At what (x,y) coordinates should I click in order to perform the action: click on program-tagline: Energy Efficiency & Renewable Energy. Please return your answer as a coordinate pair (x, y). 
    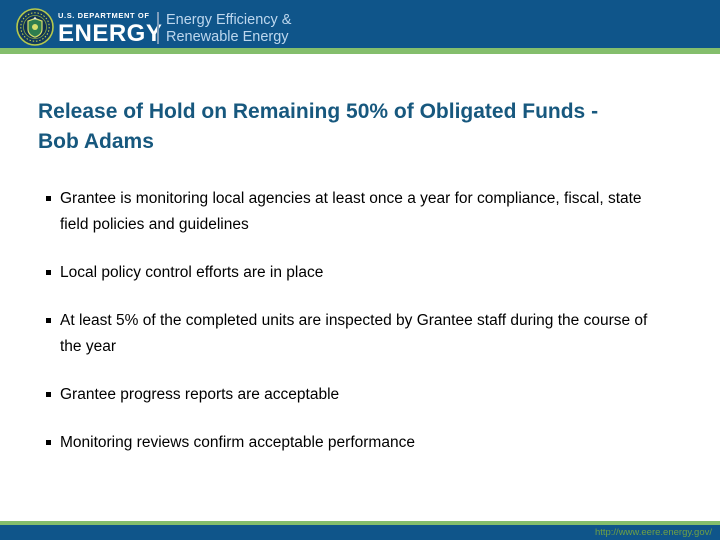
    Looking at the image, I should click on (228, 29).